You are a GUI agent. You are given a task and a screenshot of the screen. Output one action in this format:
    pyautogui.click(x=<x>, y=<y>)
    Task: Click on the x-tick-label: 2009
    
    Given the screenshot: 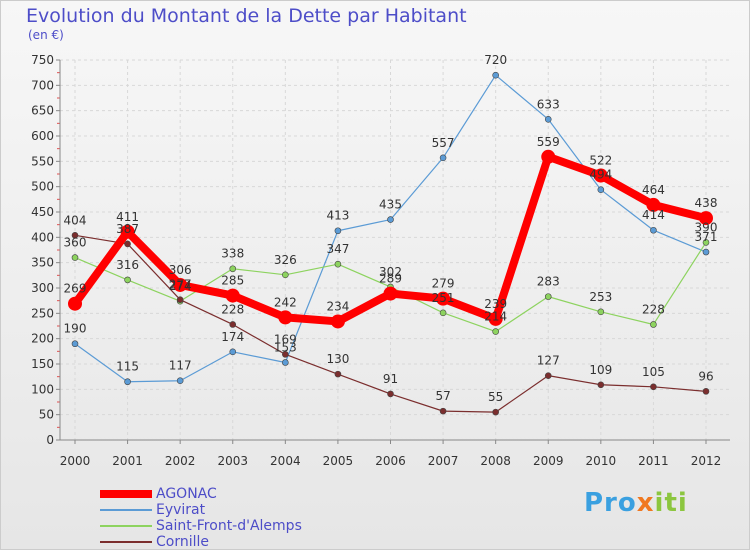 What is the action you would take?
    pyautogui.click(x=548, y=461)
    